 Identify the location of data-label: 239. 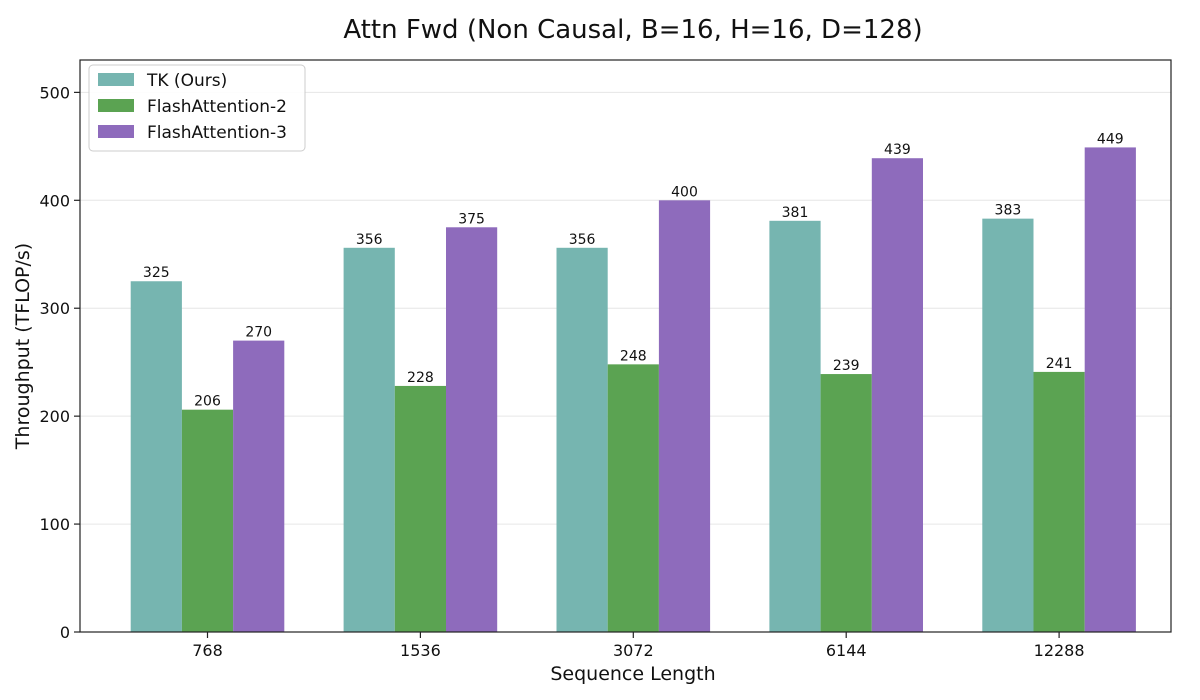
(846, 366).